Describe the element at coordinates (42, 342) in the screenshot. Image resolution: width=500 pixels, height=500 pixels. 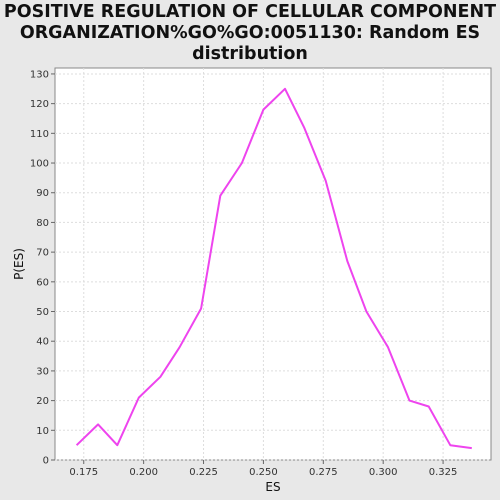
I see `y-tick-label: 40` at that location.